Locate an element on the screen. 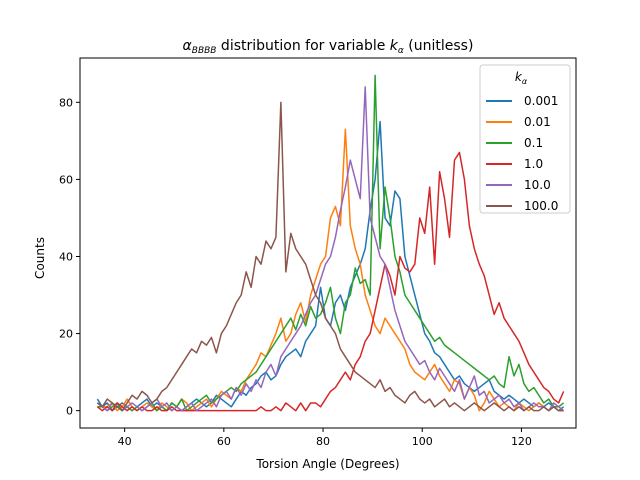  chart-title-middle: distribution for variable is located at coordinates (302, 46).